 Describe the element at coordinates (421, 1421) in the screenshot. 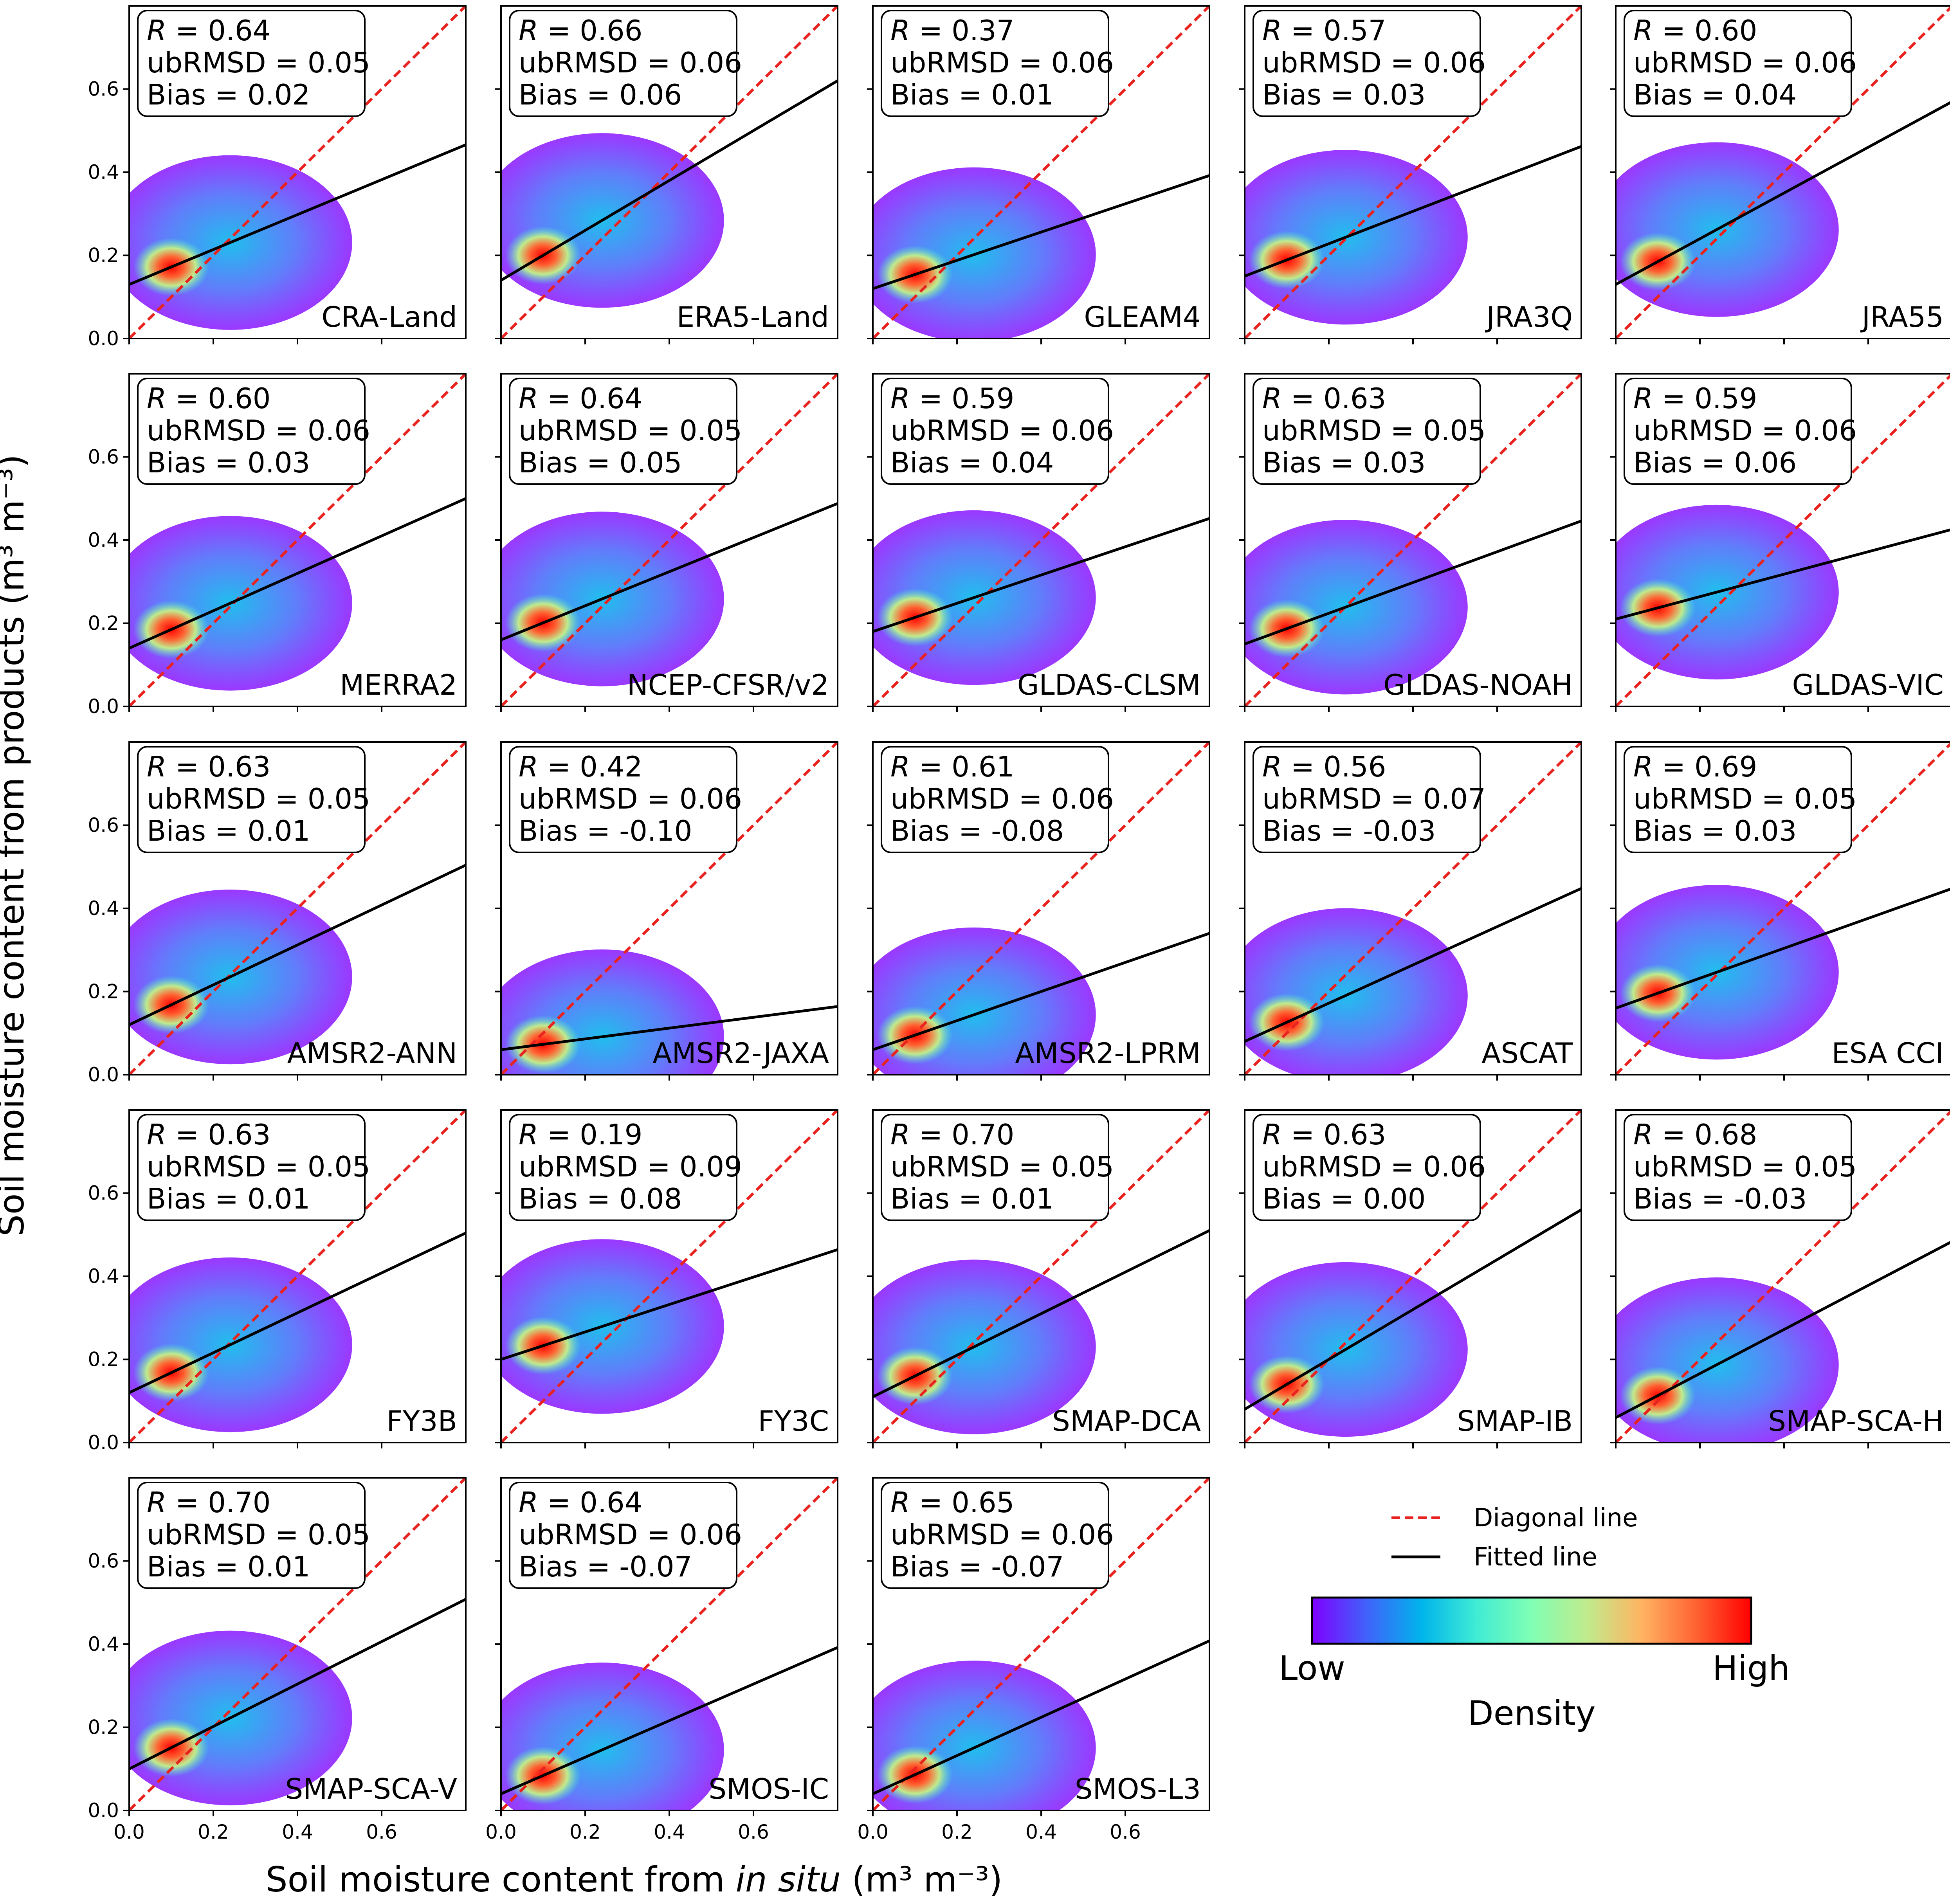

I see `panel-label: FY3B` at that location.